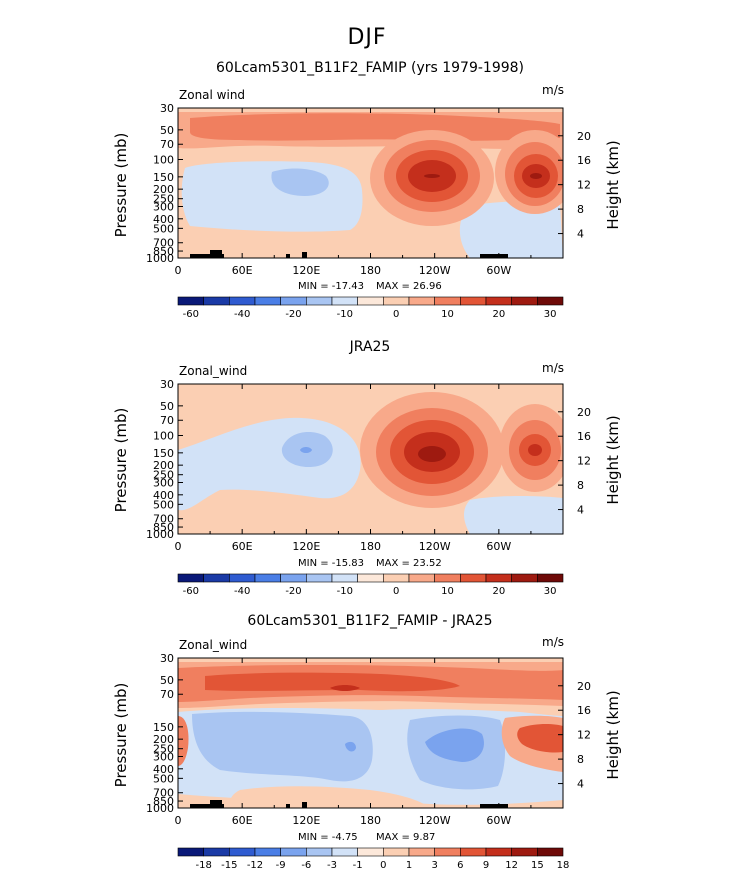 The height and width of the screenshot is (888, 733). What do you see at coordinates (370, 585) in the screenshot?
I see `panel-2-colorbar: -60 -40 -20 -10 0 10 20 30` at bounding box center [370, 585].